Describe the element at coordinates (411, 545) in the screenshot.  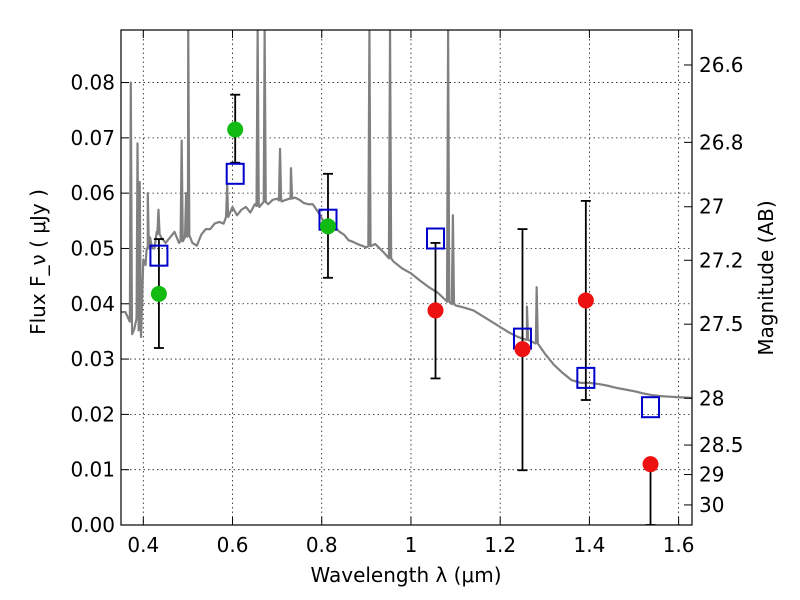
I see `x-tick-label: 1` at that location.